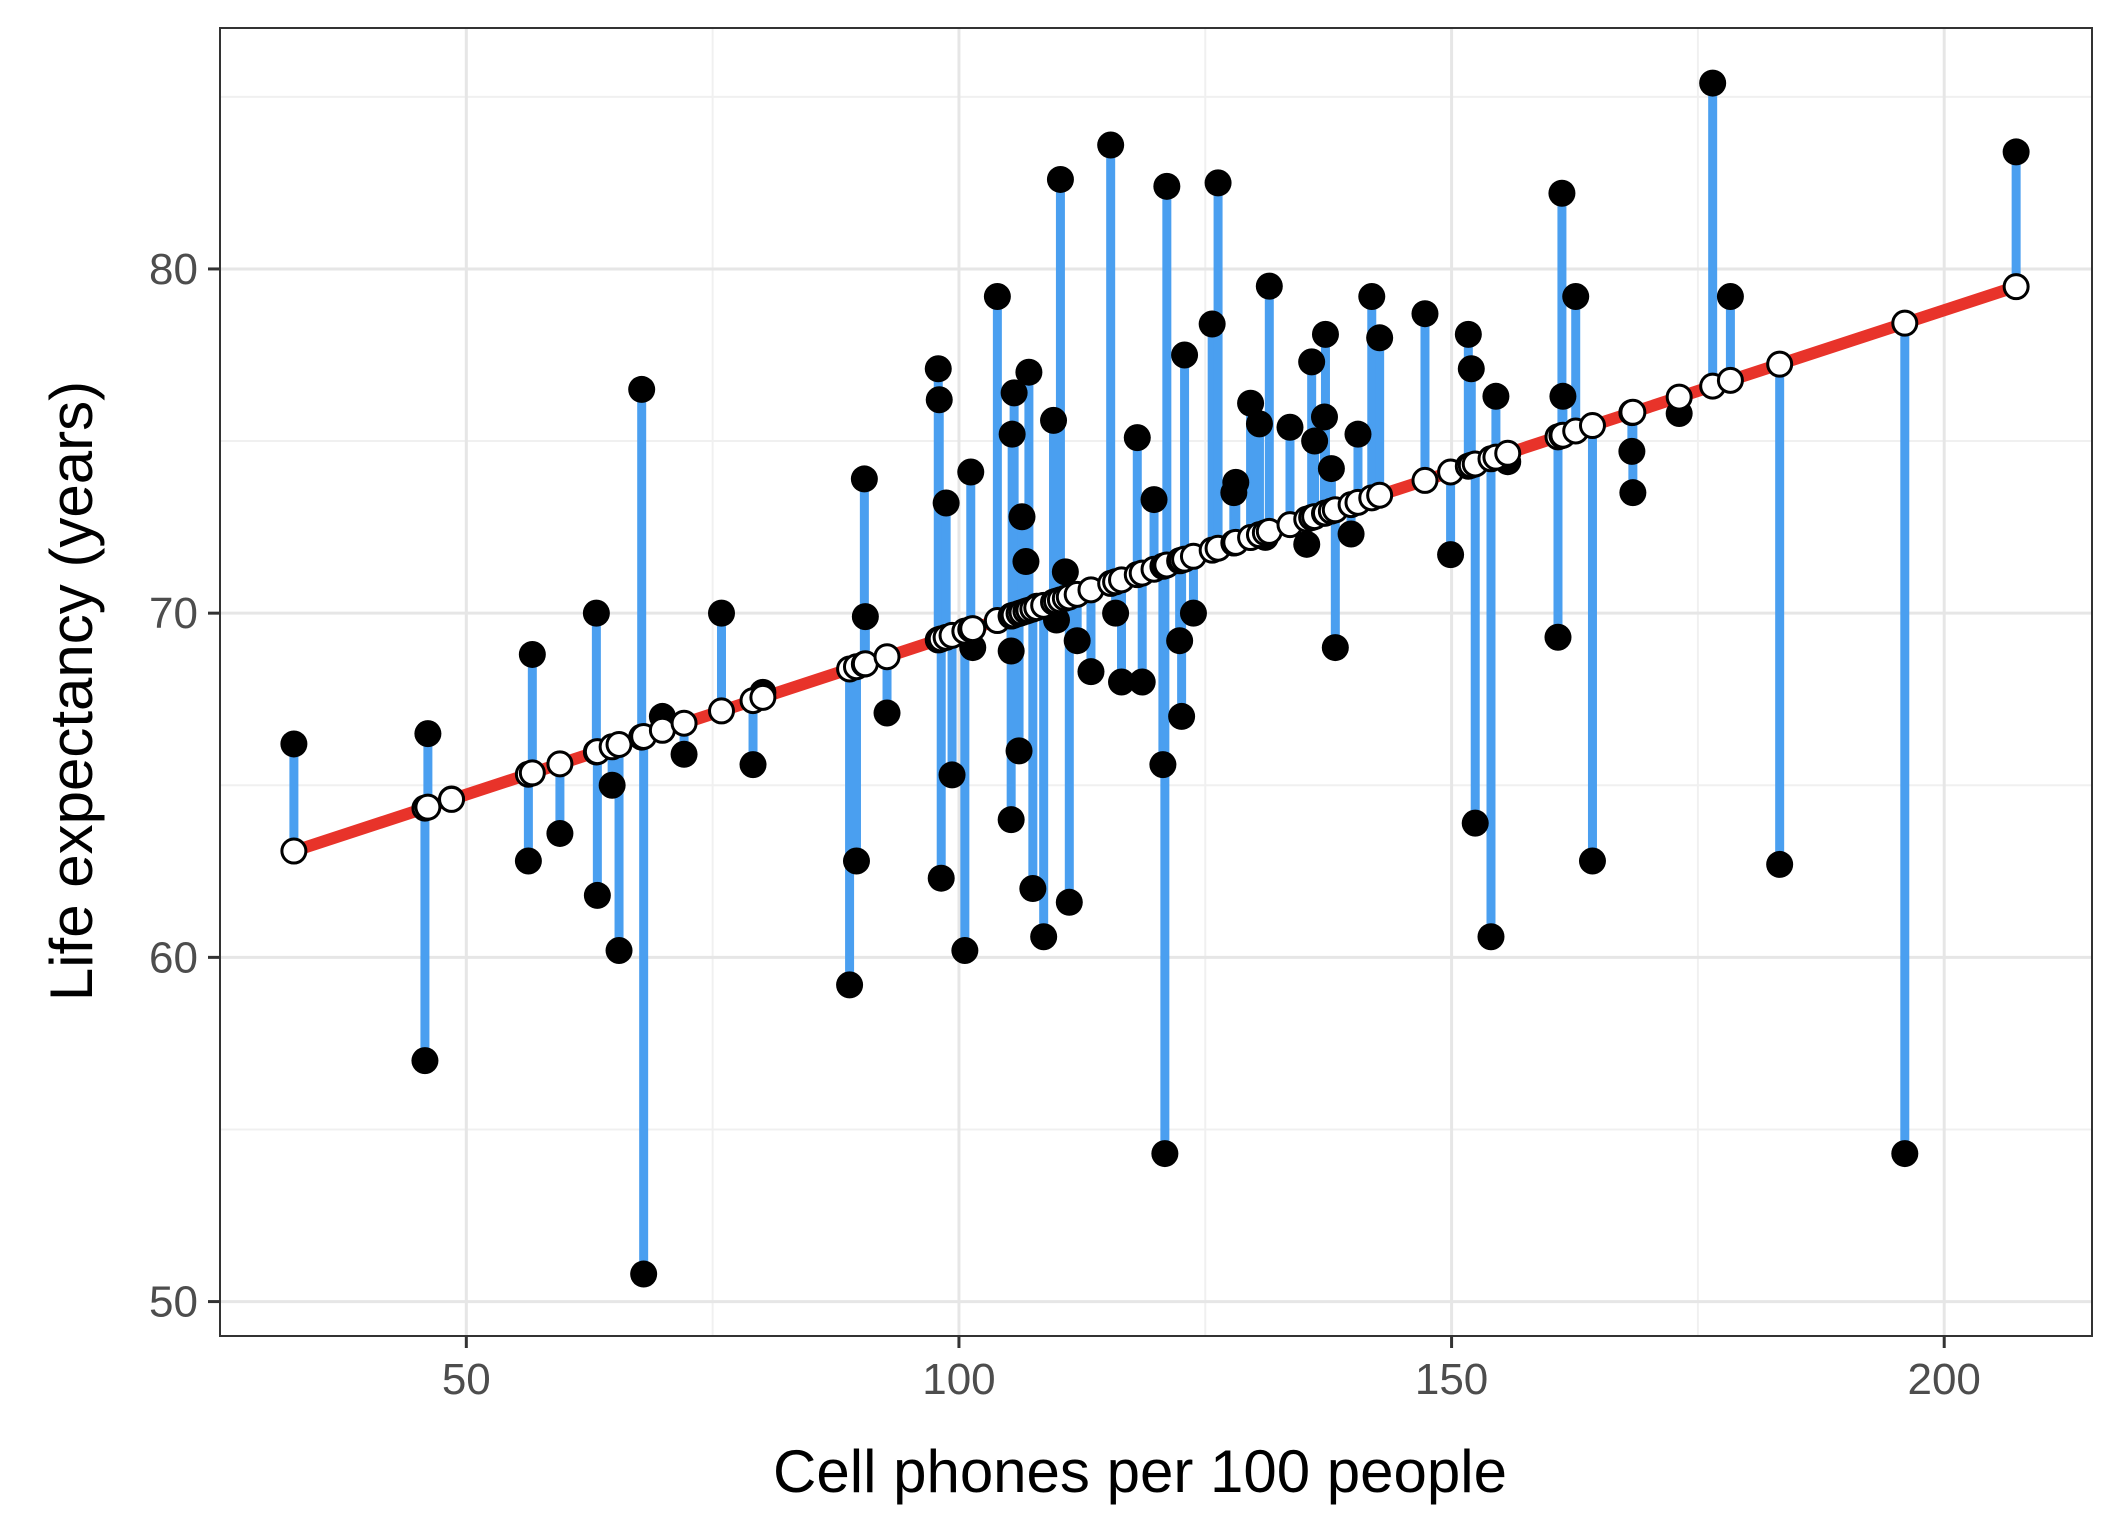  I want to click on x-tick-label: 100, so click(958, 1379).